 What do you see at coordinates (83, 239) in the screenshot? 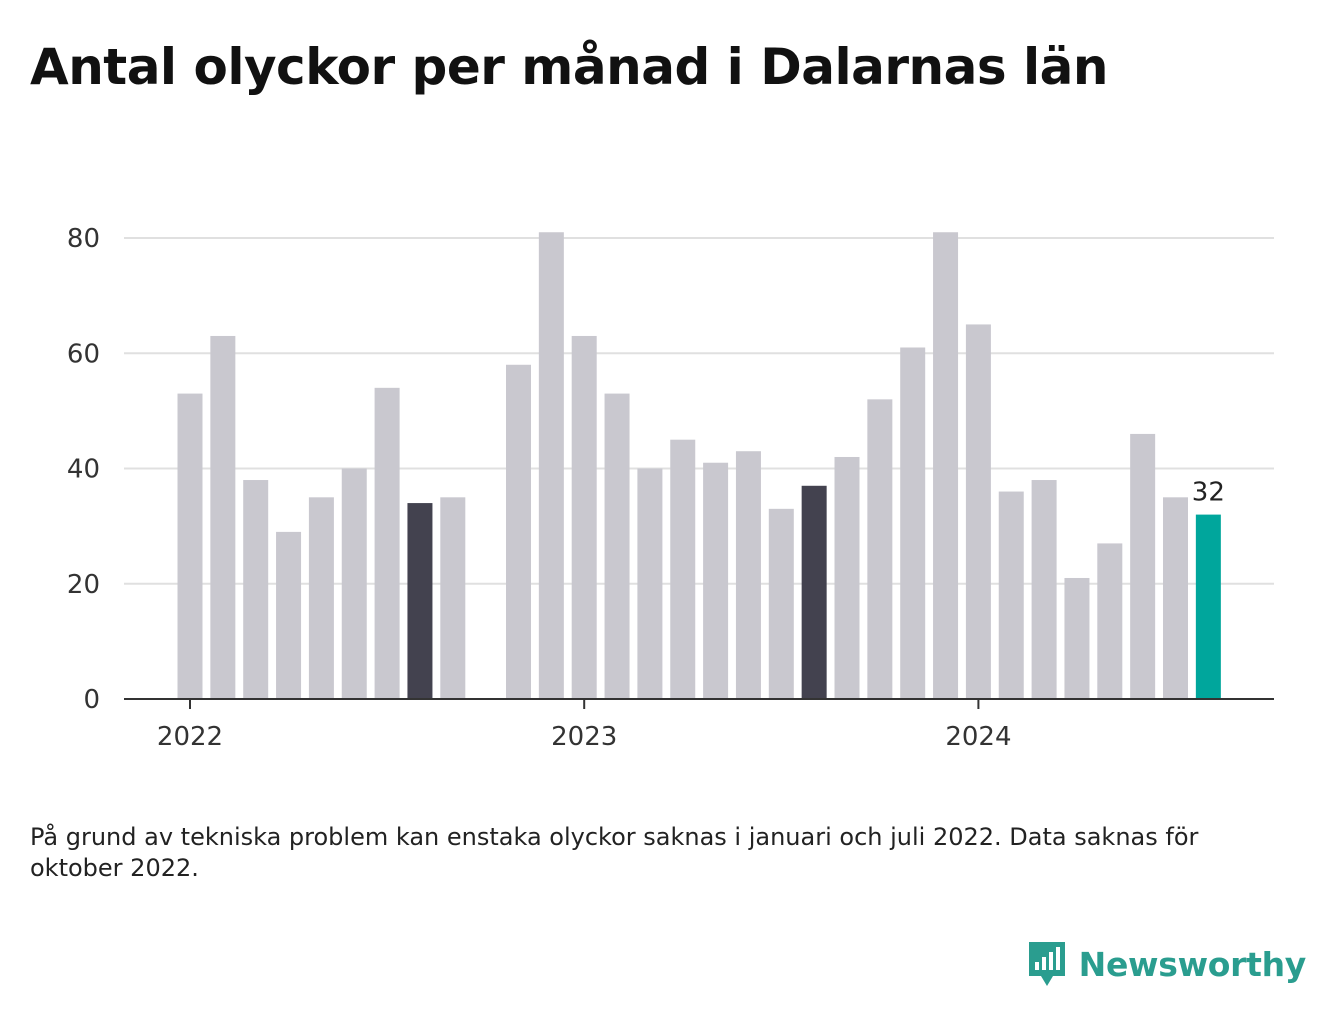
I see `y-tick-label: 80` at bounding box center [83, 239].